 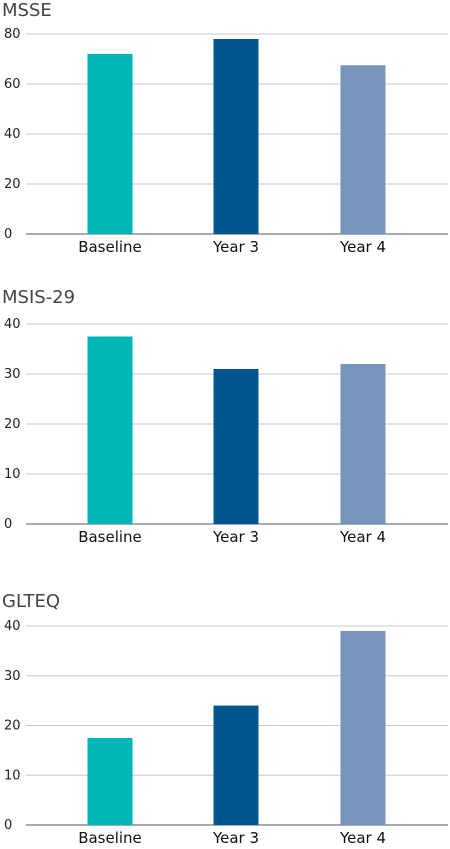 What do you see at coordinates (235, 247) in the screenshot?
I see `msse-category-label: Year 3` at bounding box center [235, 247].